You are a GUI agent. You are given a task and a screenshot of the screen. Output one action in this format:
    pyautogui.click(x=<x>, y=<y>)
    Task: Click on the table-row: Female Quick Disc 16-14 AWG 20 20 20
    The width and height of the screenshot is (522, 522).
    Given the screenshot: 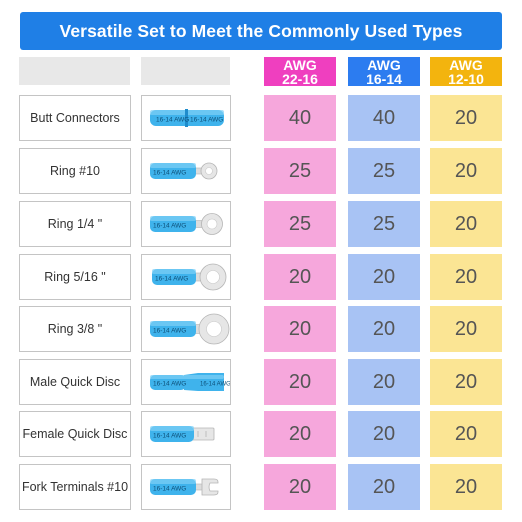 What is the action you would take?
    pyautogui.click(x=261, y=434)
    